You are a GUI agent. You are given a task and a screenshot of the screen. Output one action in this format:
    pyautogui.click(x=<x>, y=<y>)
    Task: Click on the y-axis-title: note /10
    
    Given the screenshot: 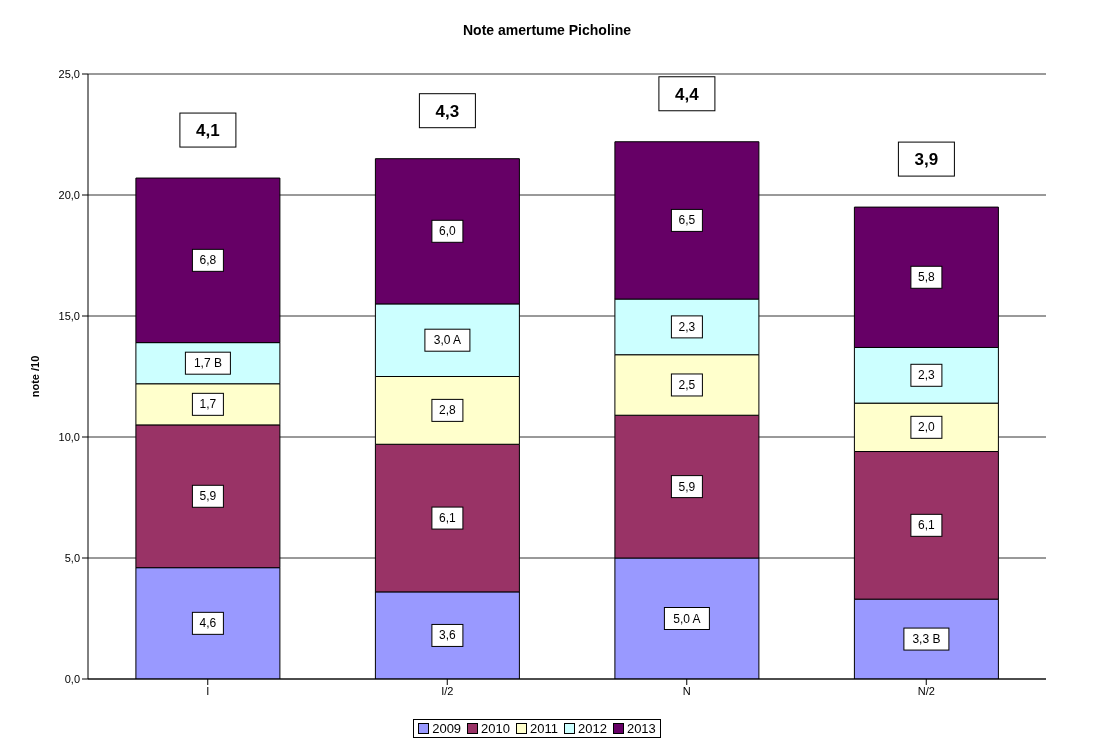 What is the action you would take?
    pyautogui.click(x=34, y=376)
    